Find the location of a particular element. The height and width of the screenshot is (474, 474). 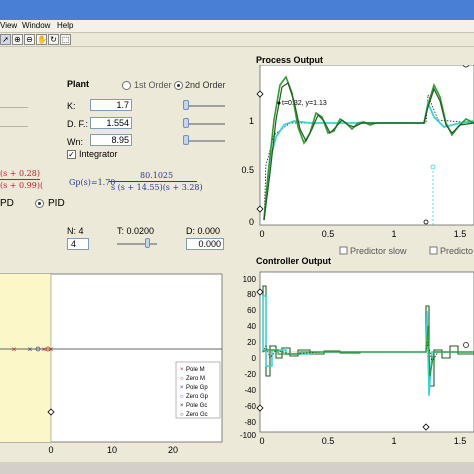

df-label: D. F.: is located at coordinates (78, 124).